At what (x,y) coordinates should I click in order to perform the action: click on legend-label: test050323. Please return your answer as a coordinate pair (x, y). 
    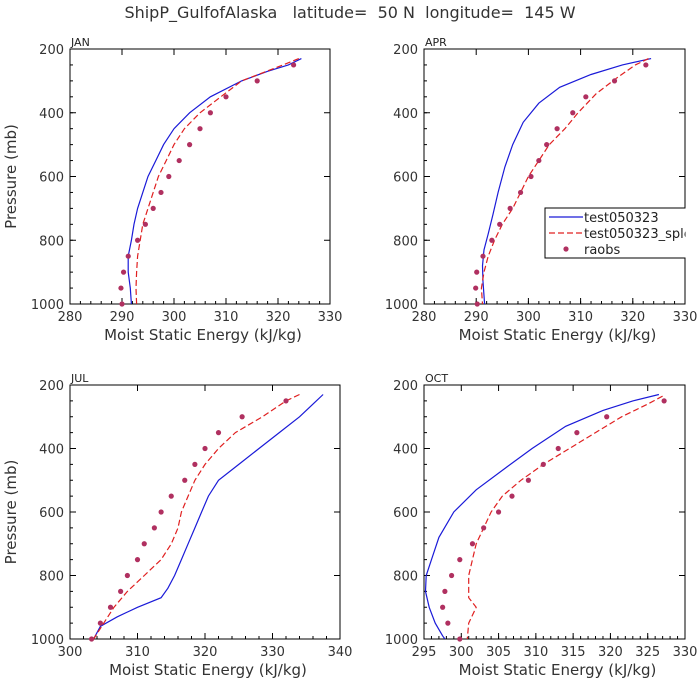
    Looking at the image, I should click on (621, 218).